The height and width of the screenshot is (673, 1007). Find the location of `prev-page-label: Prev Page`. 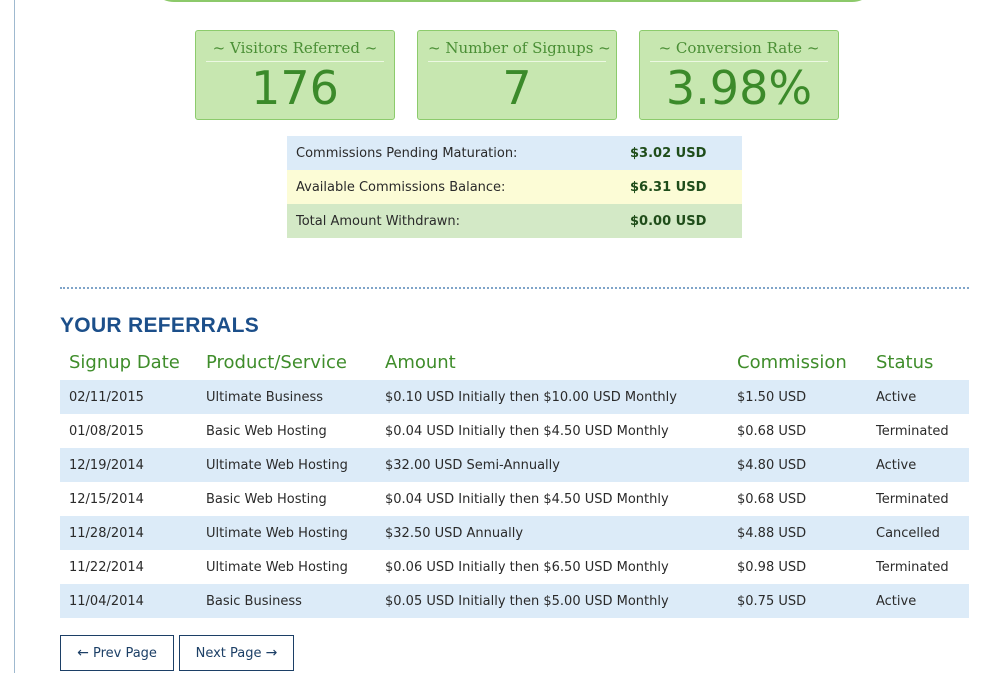

prev-page-label: Prev Page is located at coordinates (124, 653).